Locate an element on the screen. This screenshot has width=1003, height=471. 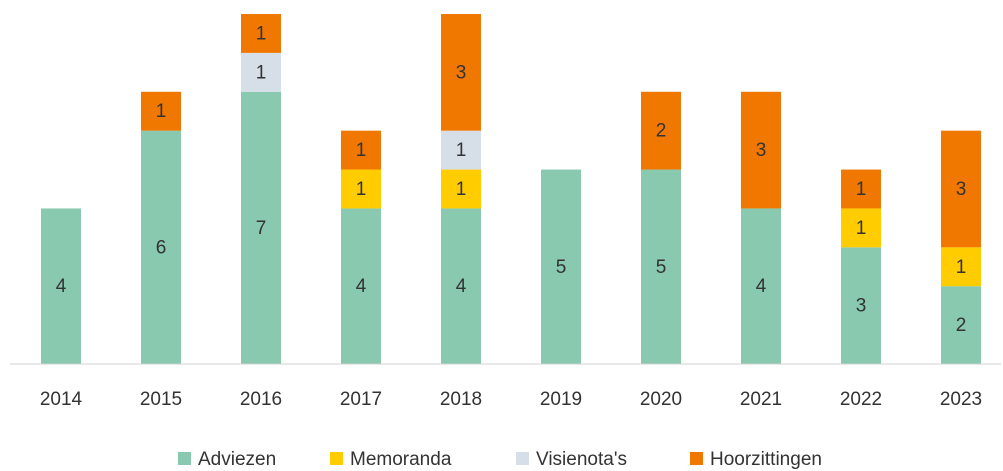
data-label: 6 is located at coordinates (161, 247).